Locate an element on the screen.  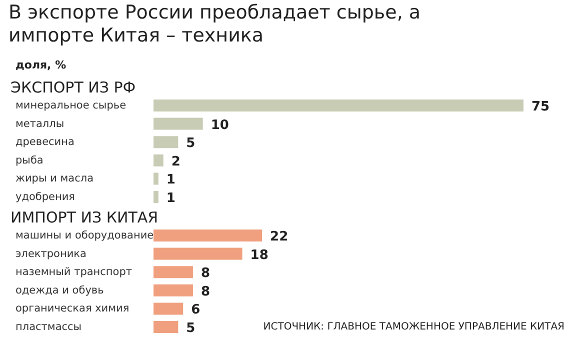
y-tick-label: машины и оборудование is located at coordinates (85, 236).